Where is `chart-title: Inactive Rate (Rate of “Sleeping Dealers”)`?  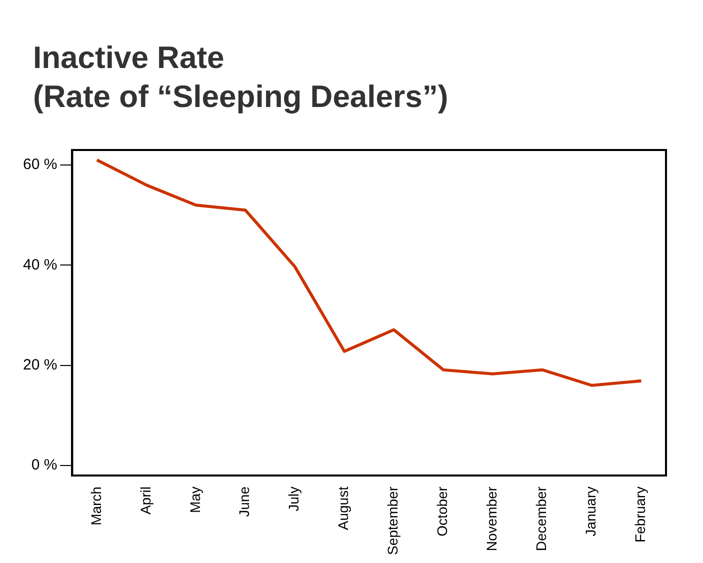 chart-title: Inactive Rate (Rate of “Sleeping Dealers”) is located at coordinates (240, 77).